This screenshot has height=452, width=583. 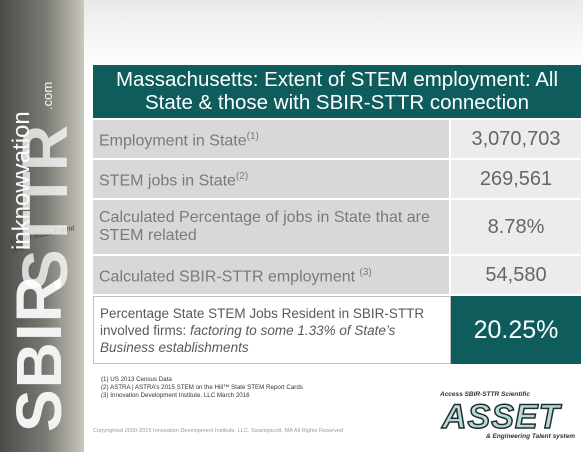 What do you see at coordinates (516, 227) in the screenshot?
I see `value: 8.78%` at bounding box center [516, 227].